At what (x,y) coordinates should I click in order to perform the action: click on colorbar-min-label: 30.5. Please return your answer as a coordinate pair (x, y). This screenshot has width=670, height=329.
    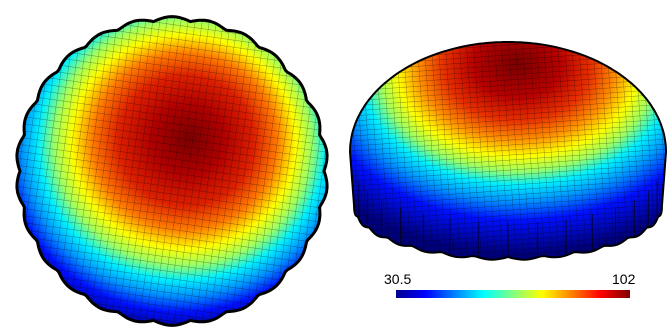
    Looking at the image, I should click on (397, 279).